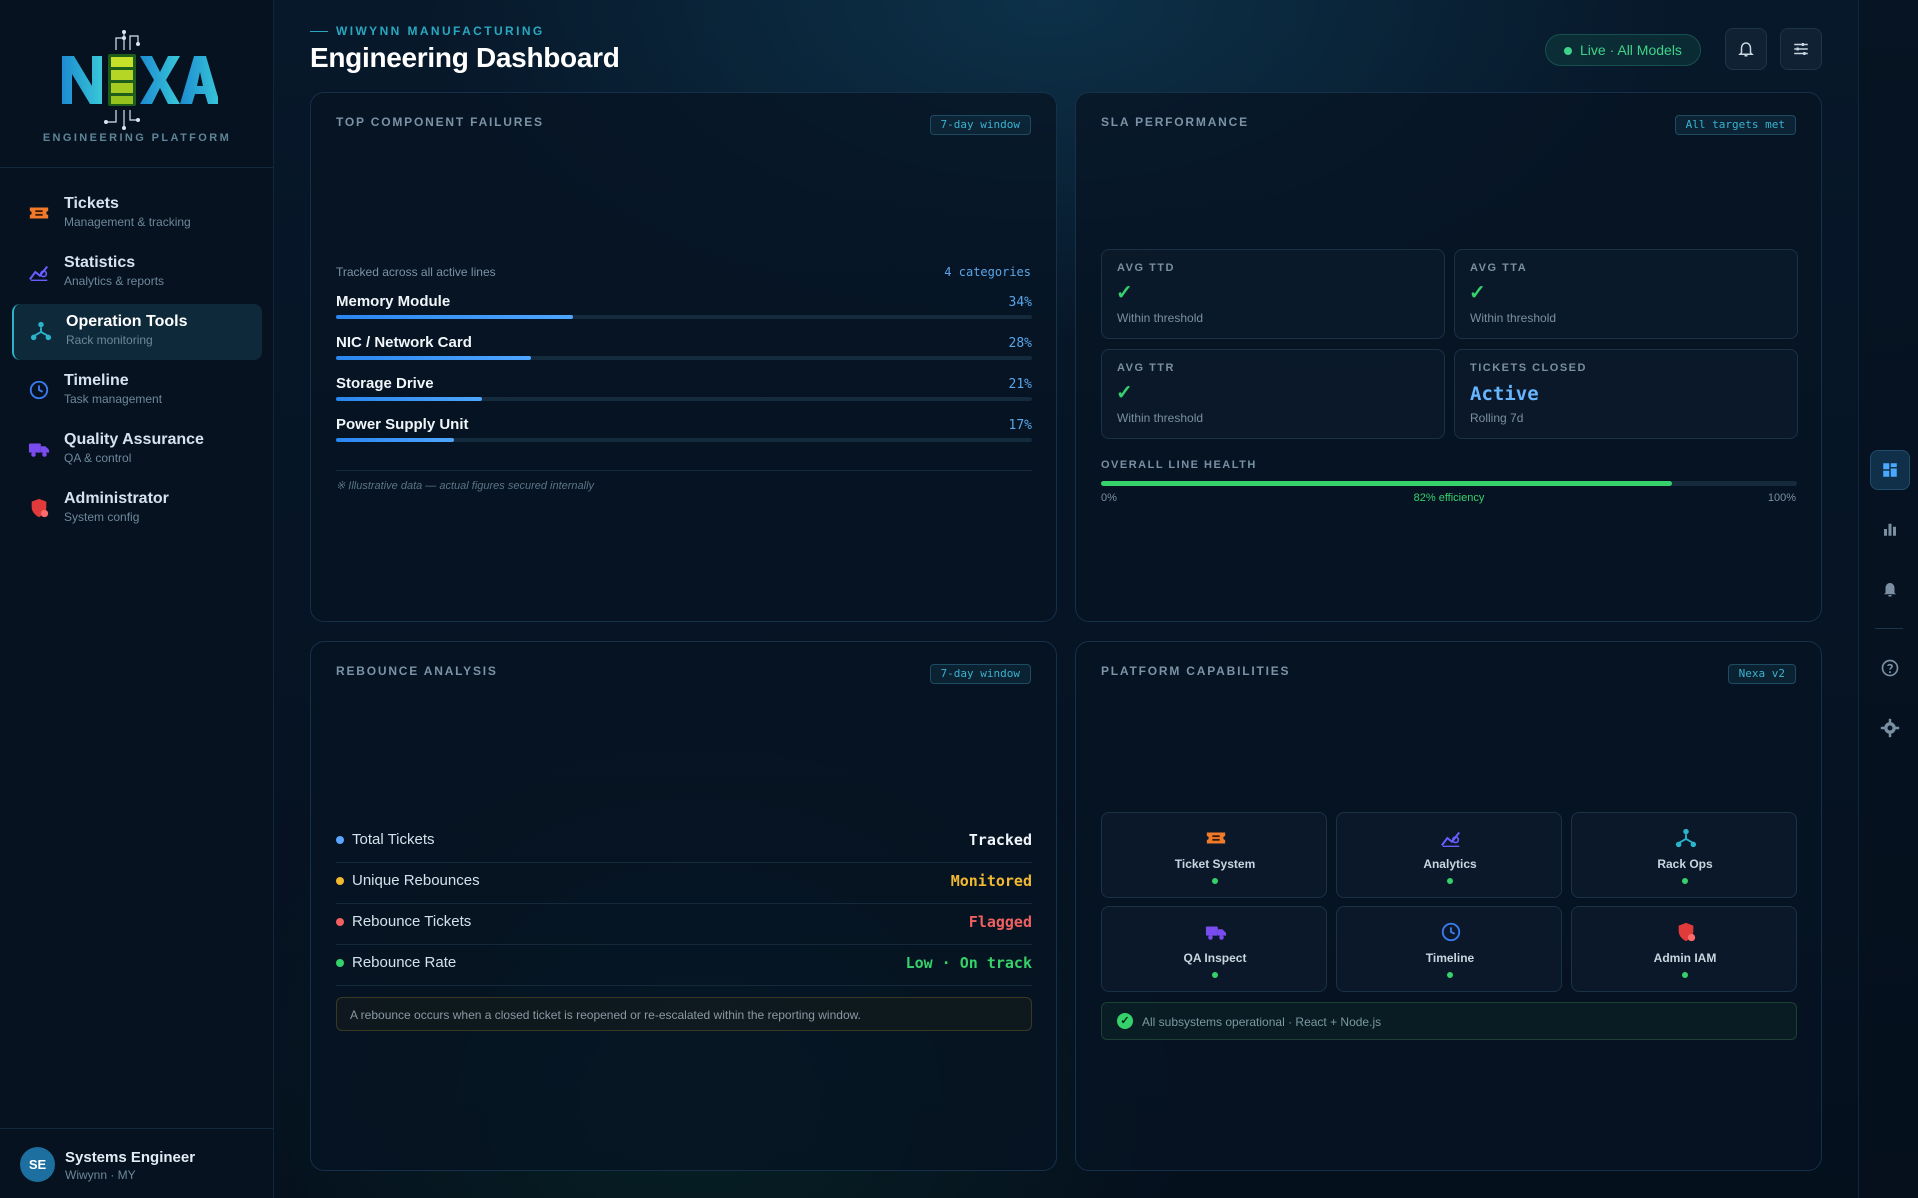 The height and width of the screenshot is (1198, 1918). I want to click on sidebar-item-label: Administrator, so click(116, 498).